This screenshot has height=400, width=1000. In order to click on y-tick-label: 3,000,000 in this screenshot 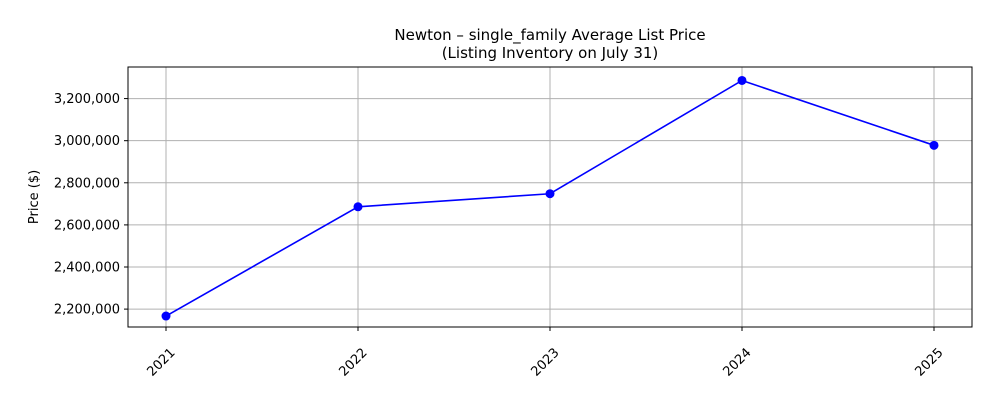, I will do `click(87, 141)`.